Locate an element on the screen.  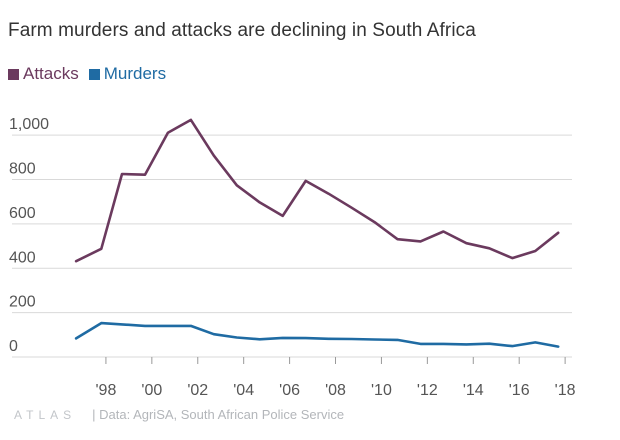
y-tick-label: 200 is located at coordinates (22, 302).